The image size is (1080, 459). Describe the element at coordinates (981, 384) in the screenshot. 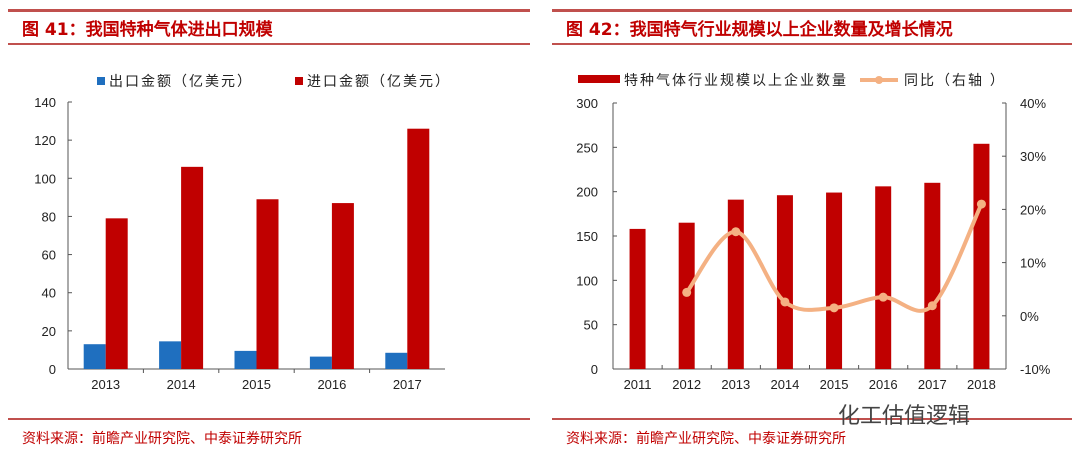

I see `x-tick-label: 2018` at that location.